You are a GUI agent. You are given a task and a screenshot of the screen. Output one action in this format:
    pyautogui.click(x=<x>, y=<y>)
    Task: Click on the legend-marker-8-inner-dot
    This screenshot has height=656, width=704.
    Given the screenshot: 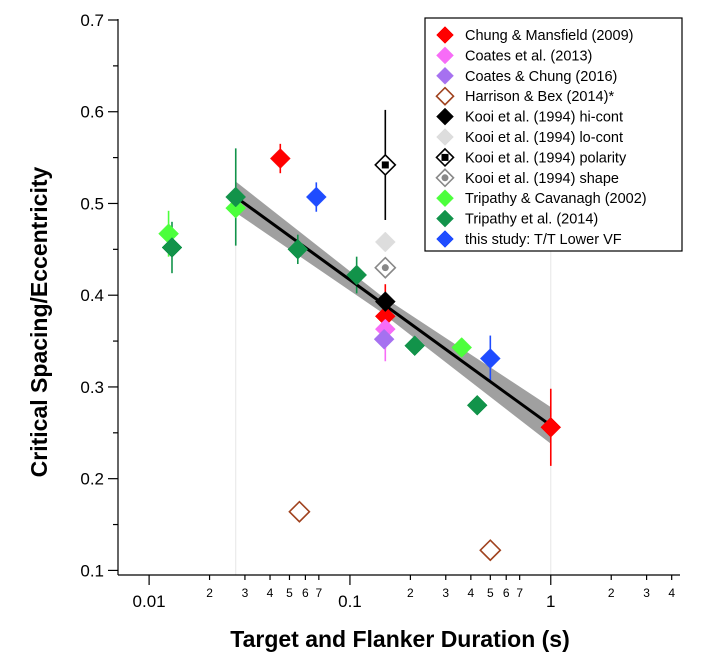 What is the action you would take?
    pyautogui.click(x=445, y=178)
    